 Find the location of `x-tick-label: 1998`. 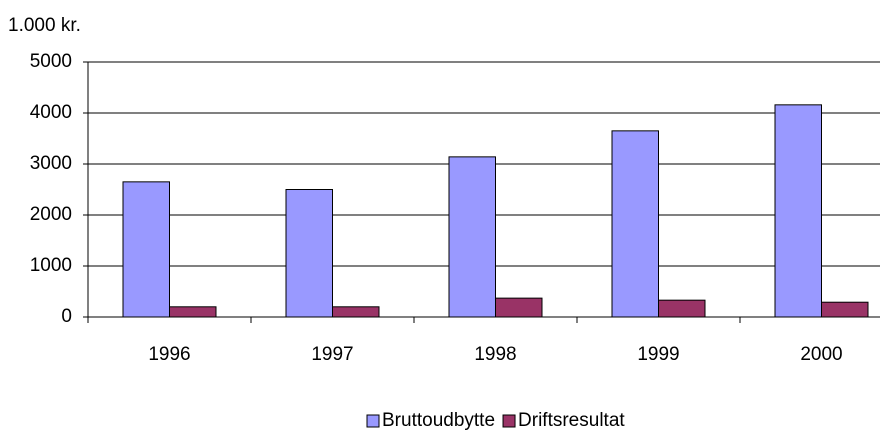

x-tick-label: 1998 is located at coordinates (495, 354).